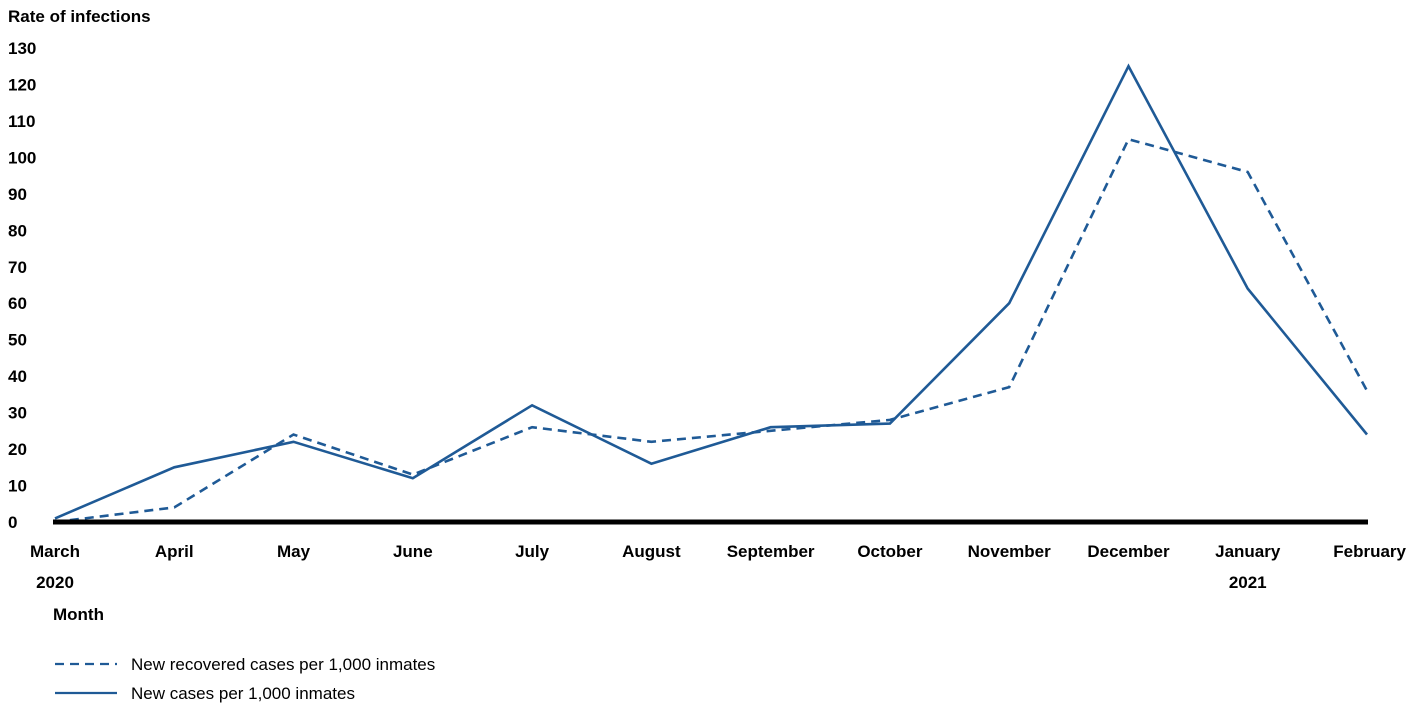 Image resolution: width=1424 pixels, height=704 pixels. Describe the element at coordinates (283, 664) in the screenshot. I see `legend-label: New recovered cases per 1,000 inmates` at that location.